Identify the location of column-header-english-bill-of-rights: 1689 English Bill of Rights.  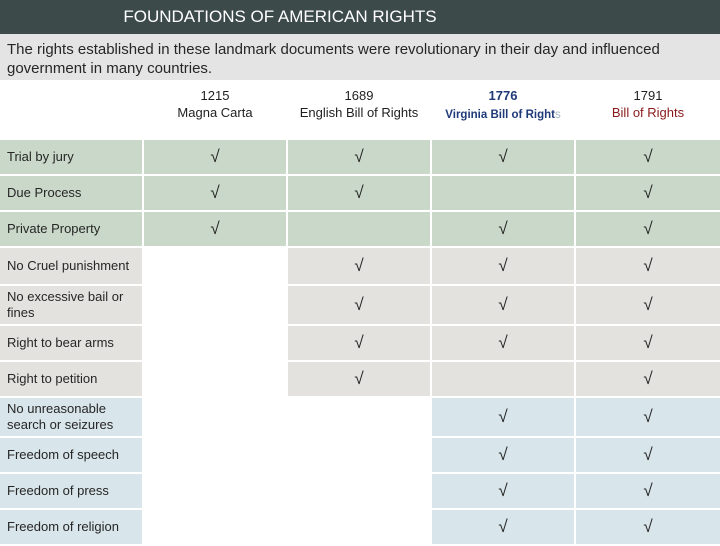
(360, 110).